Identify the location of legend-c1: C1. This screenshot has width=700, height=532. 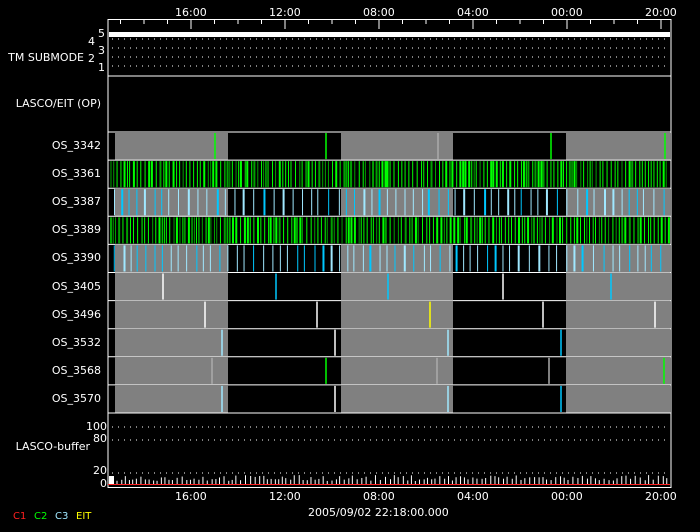
(20, 516).